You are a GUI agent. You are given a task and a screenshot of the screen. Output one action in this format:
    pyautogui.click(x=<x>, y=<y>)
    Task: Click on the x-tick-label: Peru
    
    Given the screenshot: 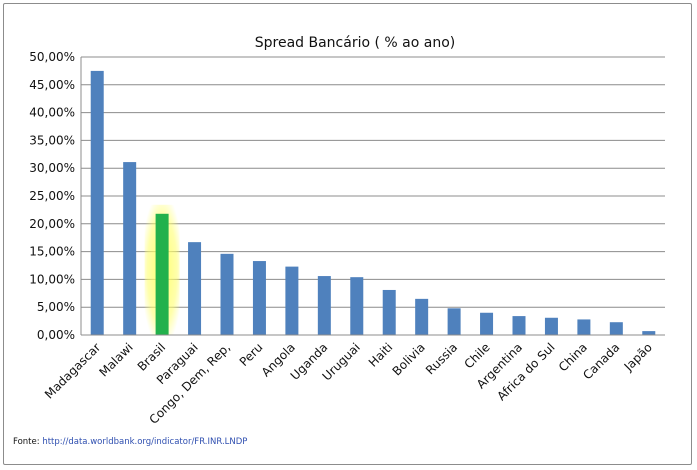 What is the action you would take?
    pyautogui.click(x=251, y=354)
    